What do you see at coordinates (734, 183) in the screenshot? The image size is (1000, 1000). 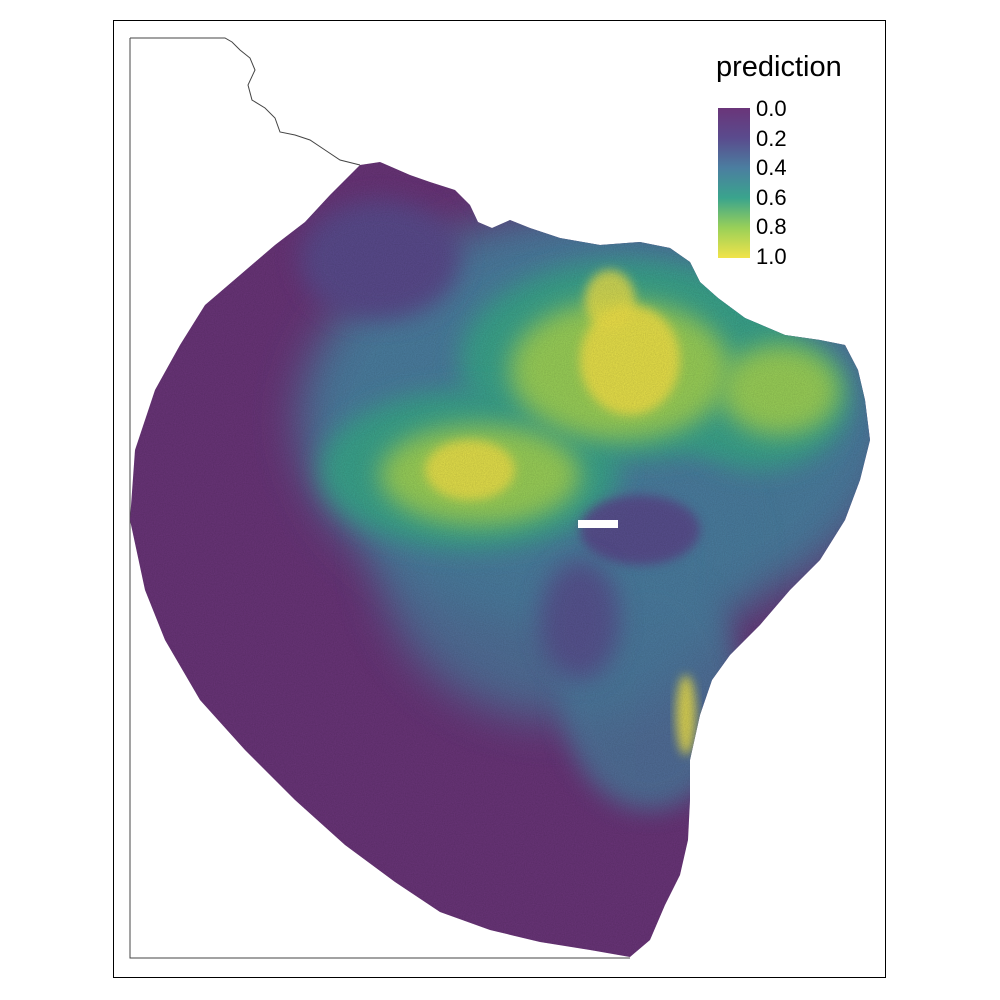 I see `legend-color-bar` at bounding box center [734, 183].